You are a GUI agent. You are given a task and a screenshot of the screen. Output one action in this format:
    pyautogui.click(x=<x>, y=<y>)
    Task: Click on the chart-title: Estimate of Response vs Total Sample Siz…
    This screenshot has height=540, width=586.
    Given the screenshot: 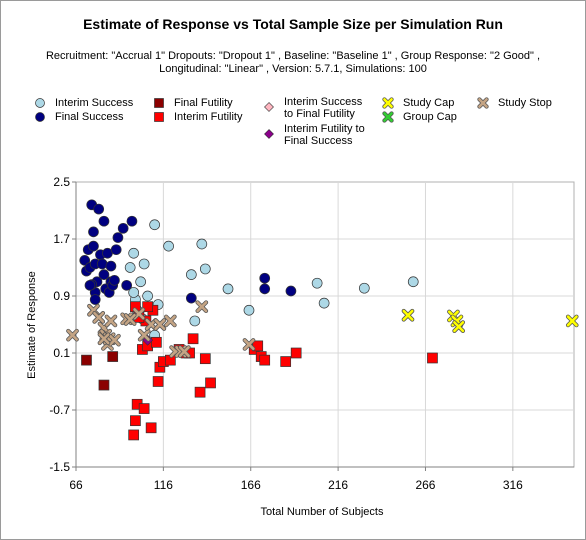 What is the action you would take?
    pyautogui.click(x=293, y=24)
    